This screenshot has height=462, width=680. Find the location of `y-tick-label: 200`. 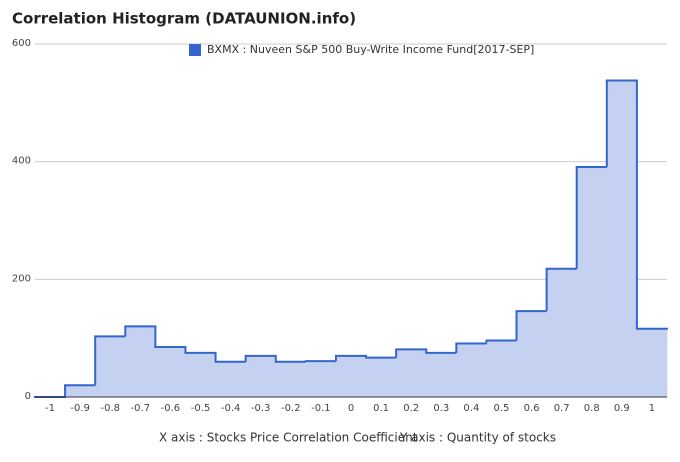

y-tick-label: 200 is located at coordinates (21, 278).